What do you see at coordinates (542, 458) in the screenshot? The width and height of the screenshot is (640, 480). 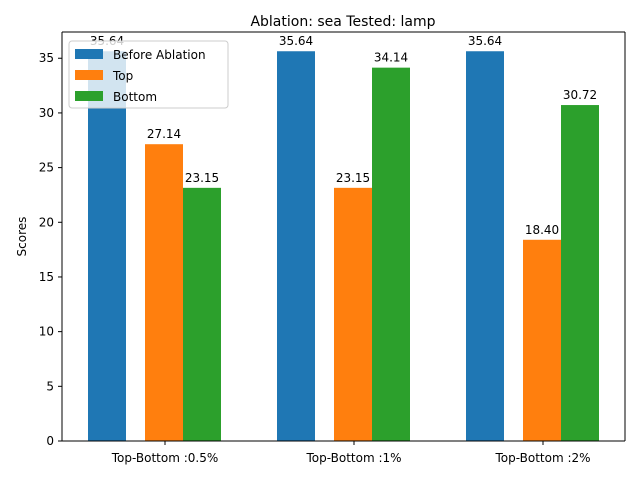 I see `x-tick-label: Top-Bottom :2%` at bounding box center [542, 458].